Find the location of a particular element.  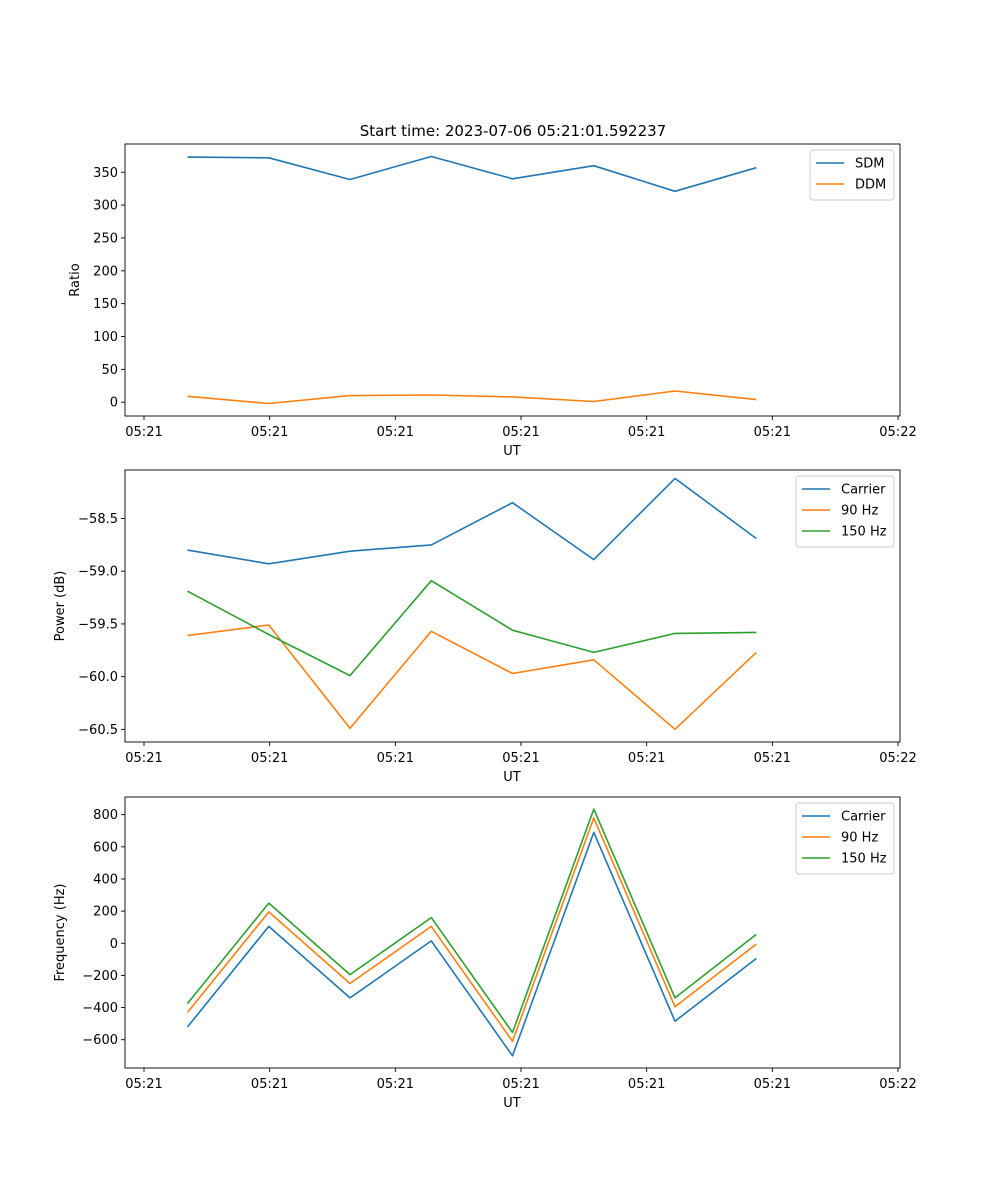

y-tick-label: −600 is located at coordinates (100, 1040).